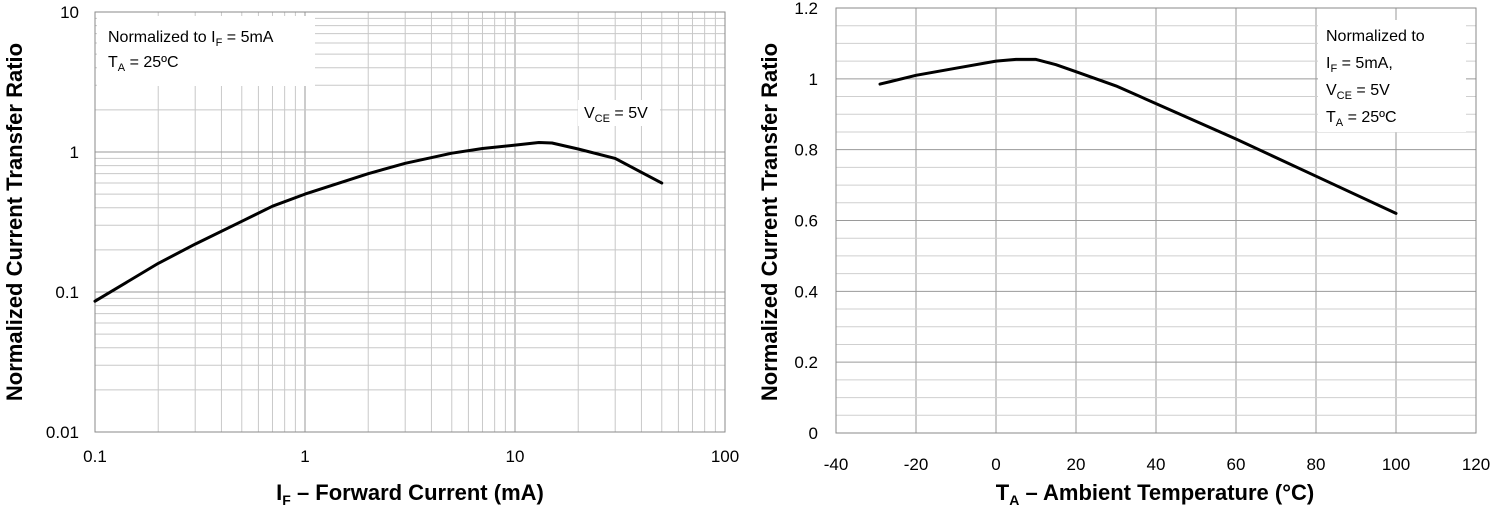 This screenshot has height=508, width=1493. What do you see at coordinates (62, 432) in the screenshot?
I see `chart1-y-tick-label: 0.01` at bounding box center [62, 432].